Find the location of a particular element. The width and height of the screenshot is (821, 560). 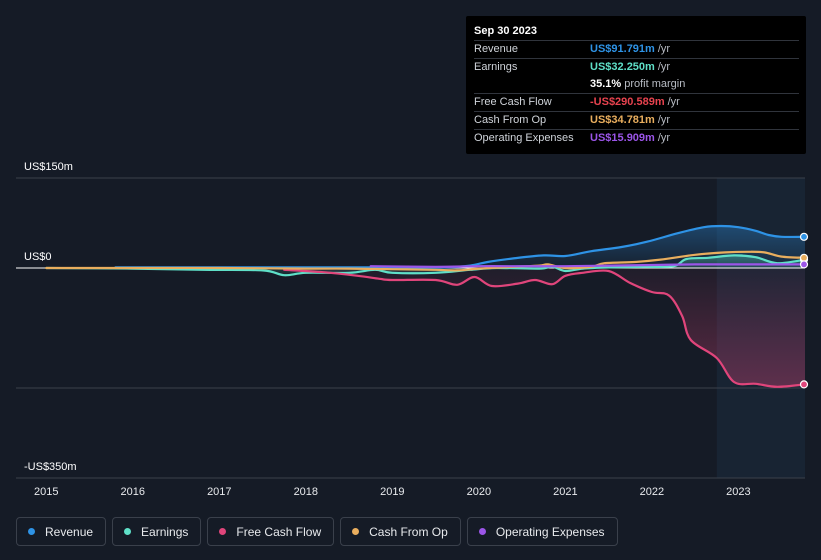

tooltip-row-cash-from-op: Cash From Op US$34.781m /yr is located at coordinates (636, 120).